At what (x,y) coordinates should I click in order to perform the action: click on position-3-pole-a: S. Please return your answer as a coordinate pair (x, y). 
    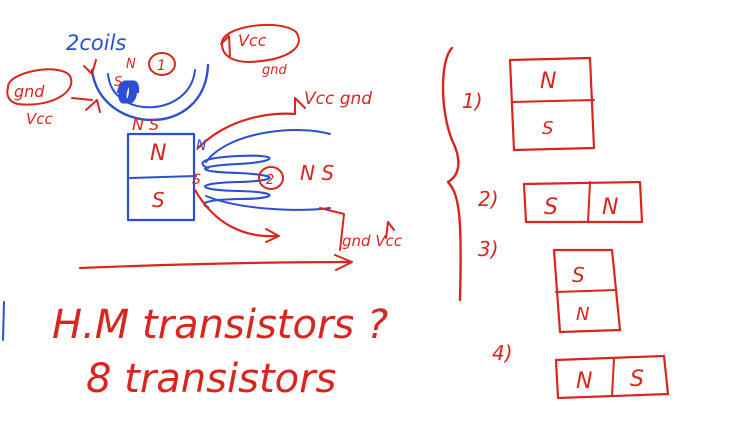
    Looking at the image, I should click on (578, 275).